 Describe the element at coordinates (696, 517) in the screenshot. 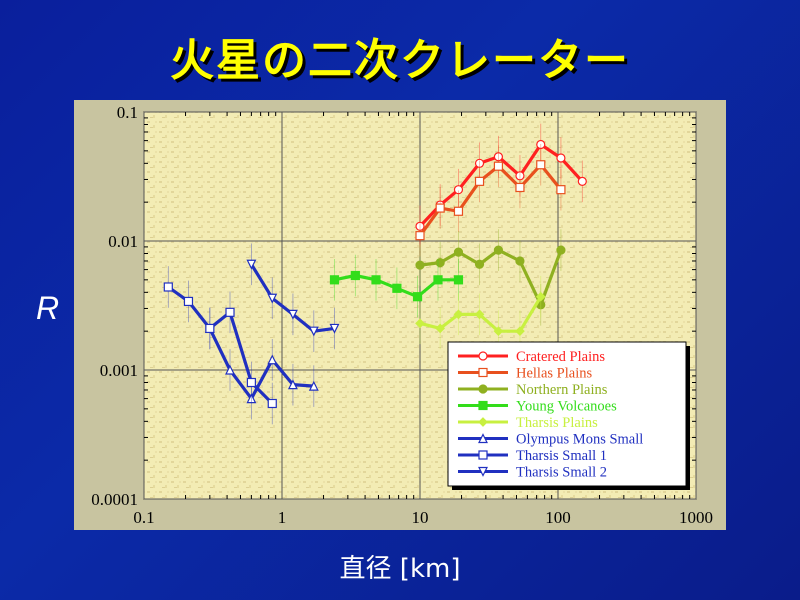

I see `x-tick-label: 1000` at that location.